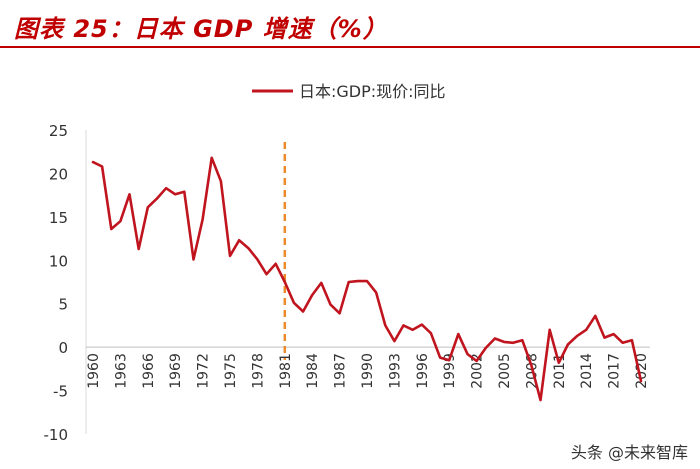 The image size is (700, 469). What do you see at coordinates (58, 261) in the screenshot?
I see `y-tick-label: 10` at bounding box center [58, 261].